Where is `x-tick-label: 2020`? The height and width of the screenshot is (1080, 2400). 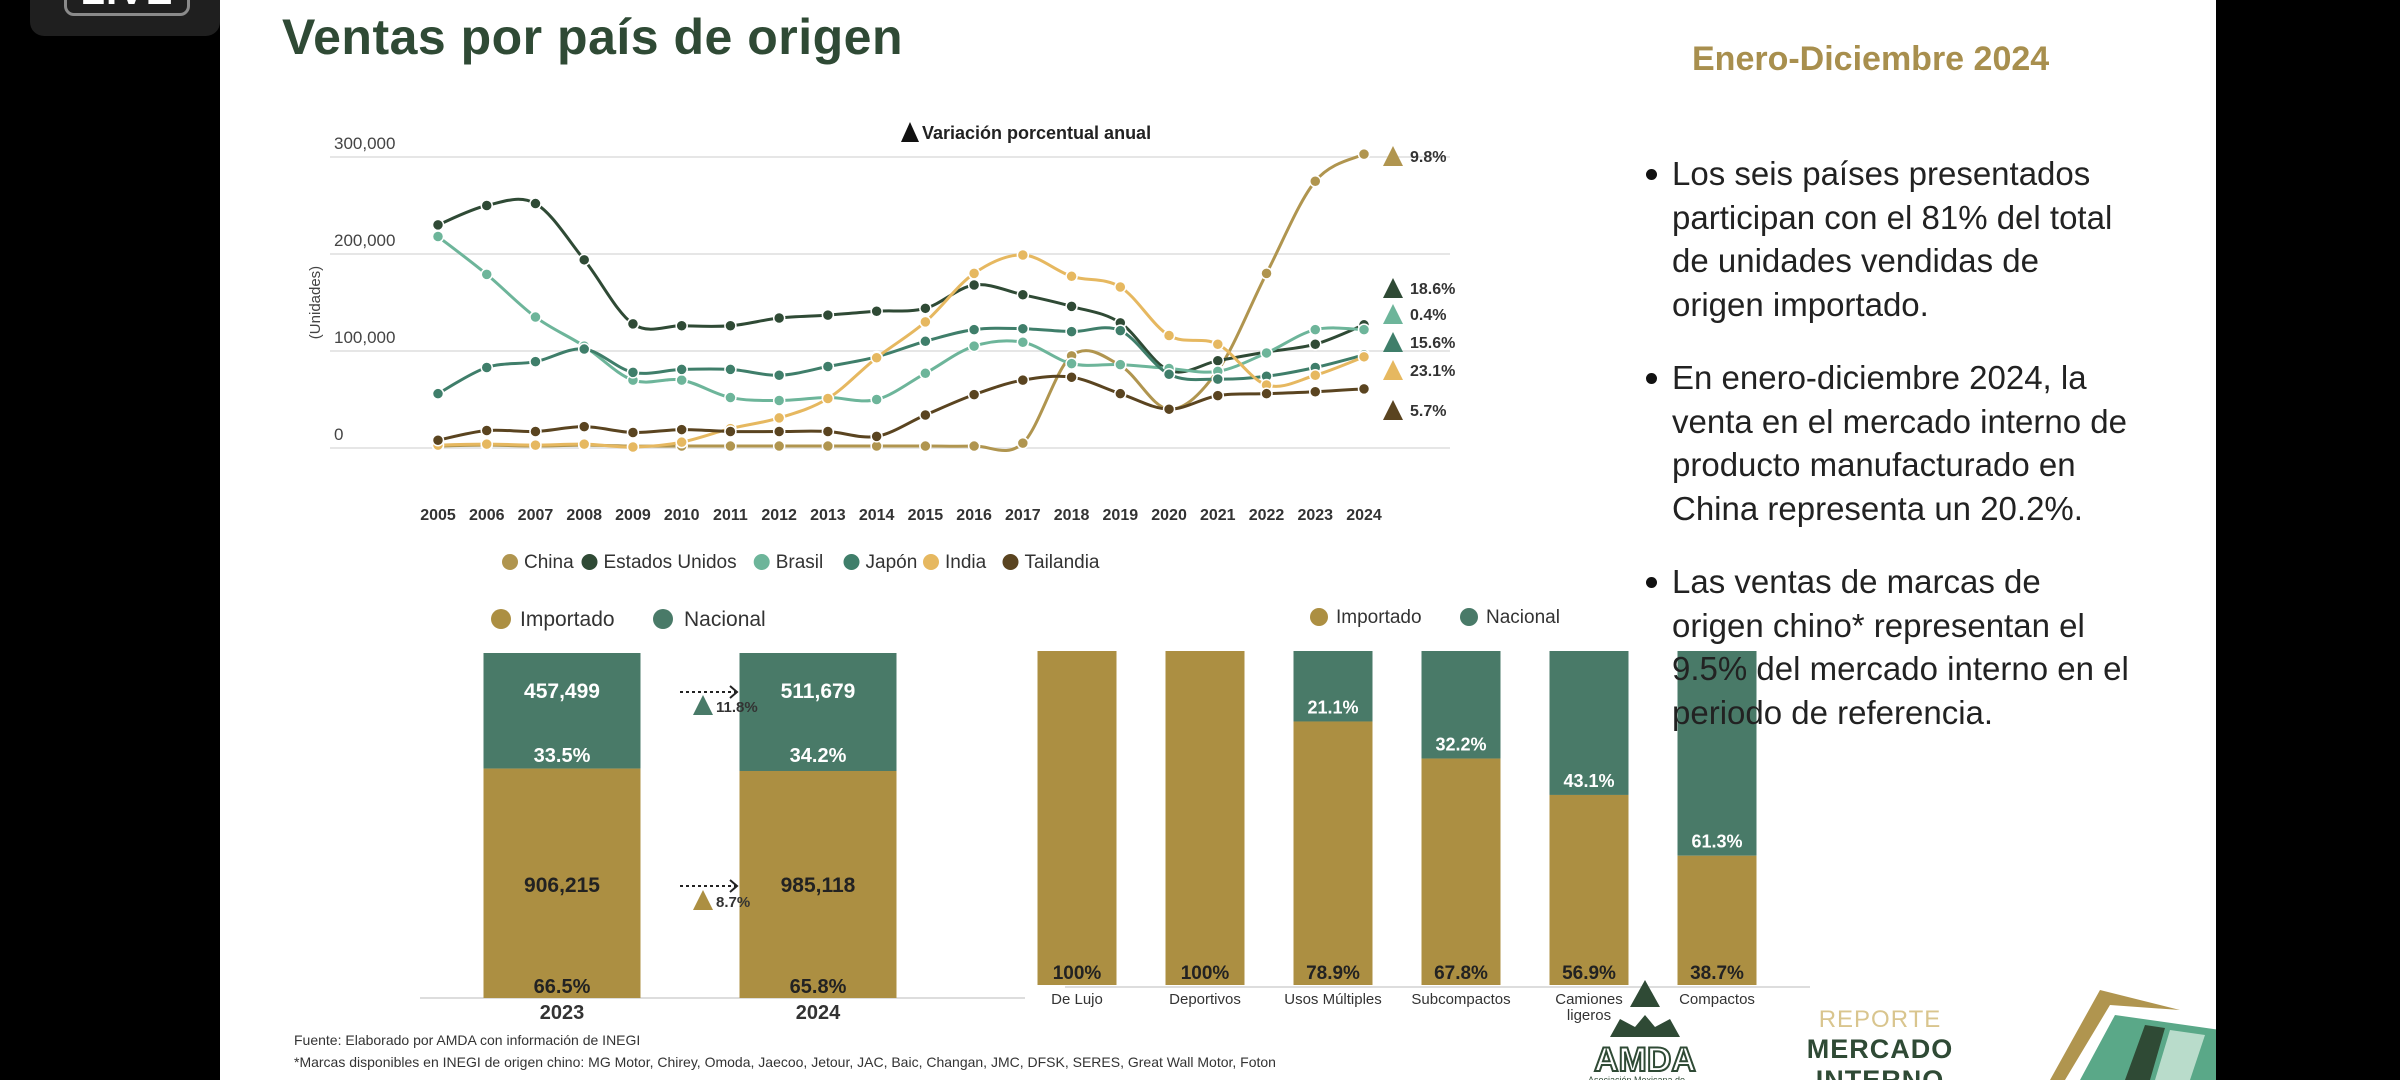
x-tick-label: 2020 is located at coordinates (1169, 515).